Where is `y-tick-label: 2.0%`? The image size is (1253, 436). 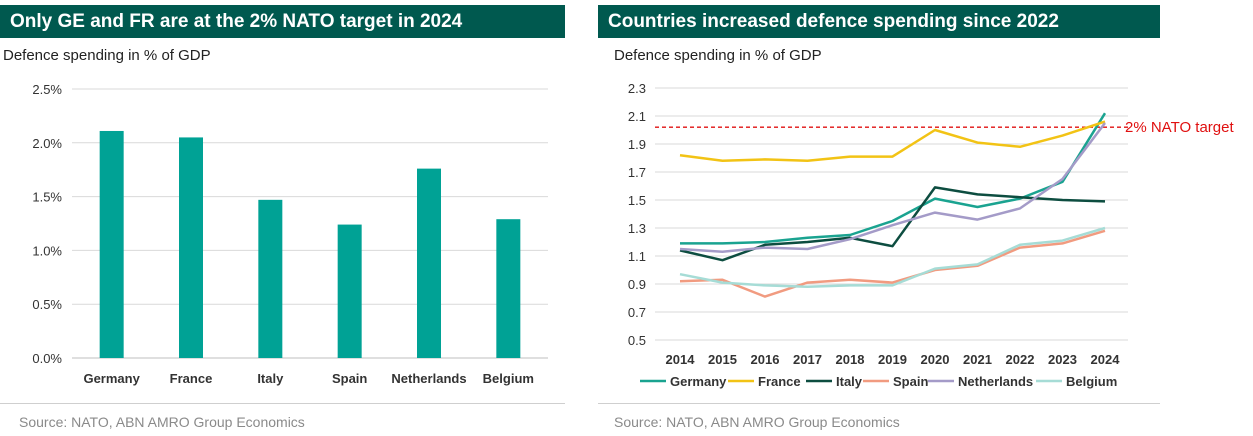 y-tick-label: 2.0% is located at coordinates (47, 143).